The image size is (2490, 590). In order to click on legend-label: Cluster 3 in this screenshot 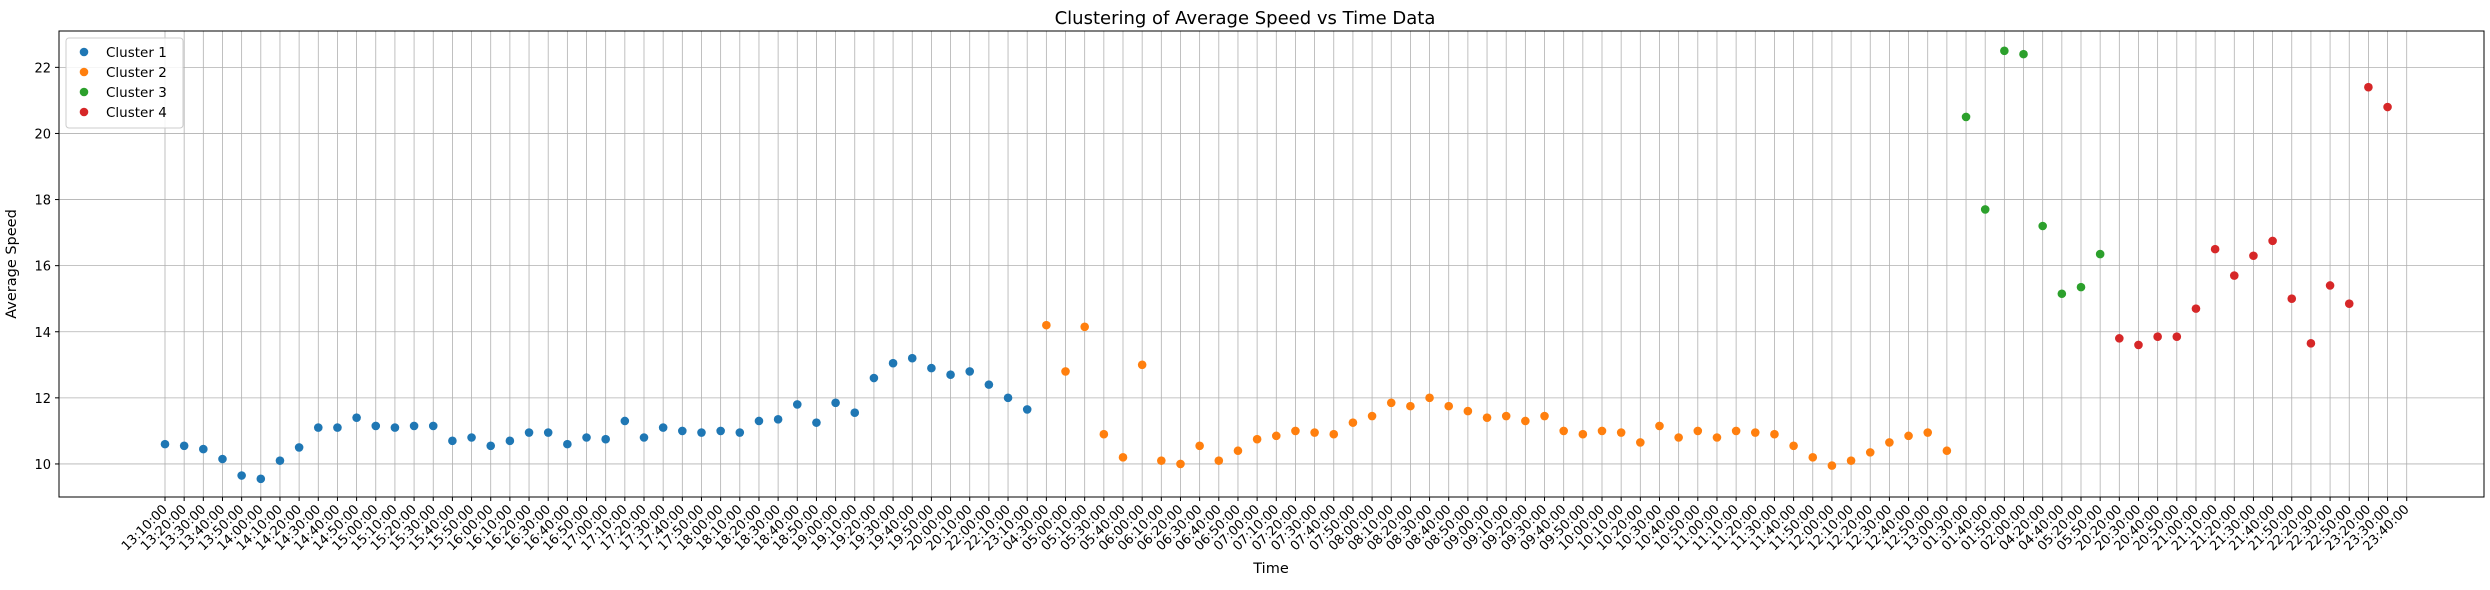, I will do `click(136, 93)`.